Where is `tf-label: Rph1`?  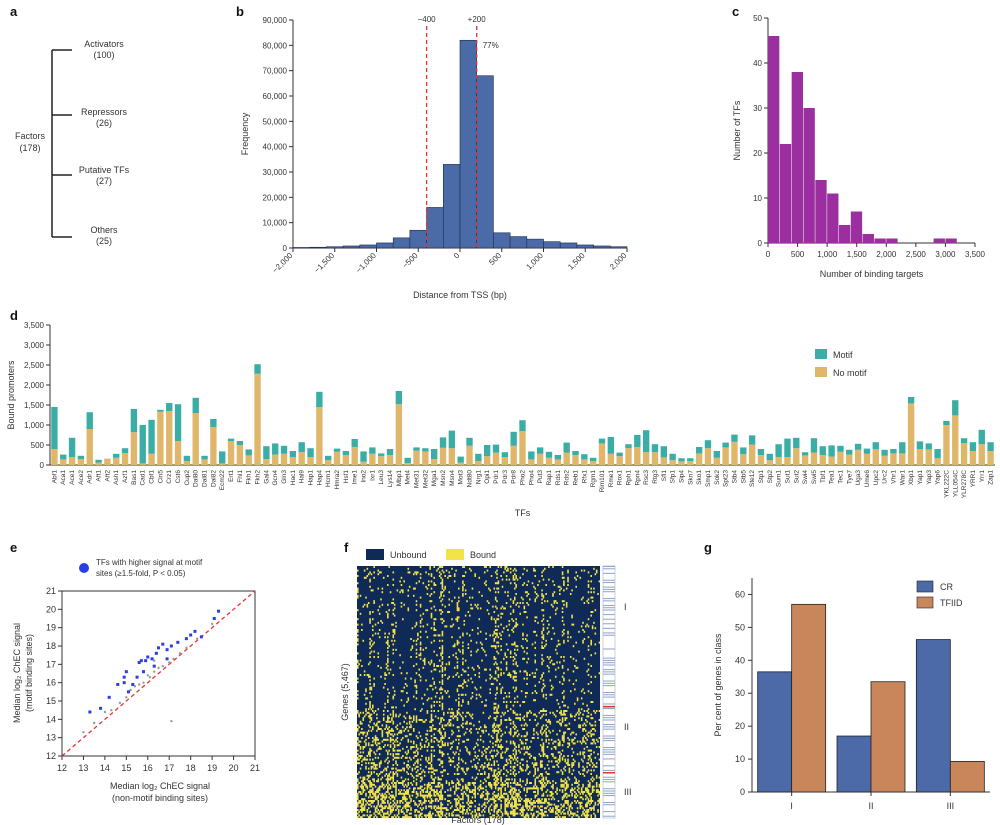 tf-label: Rph1 is located at coordinates (628, 478).